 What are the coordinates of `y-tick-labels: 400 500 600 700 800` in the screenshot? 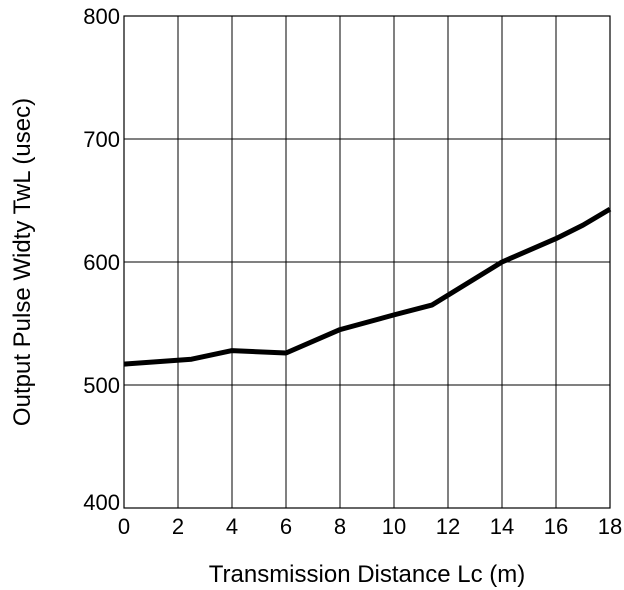 It's located at (101, 259).